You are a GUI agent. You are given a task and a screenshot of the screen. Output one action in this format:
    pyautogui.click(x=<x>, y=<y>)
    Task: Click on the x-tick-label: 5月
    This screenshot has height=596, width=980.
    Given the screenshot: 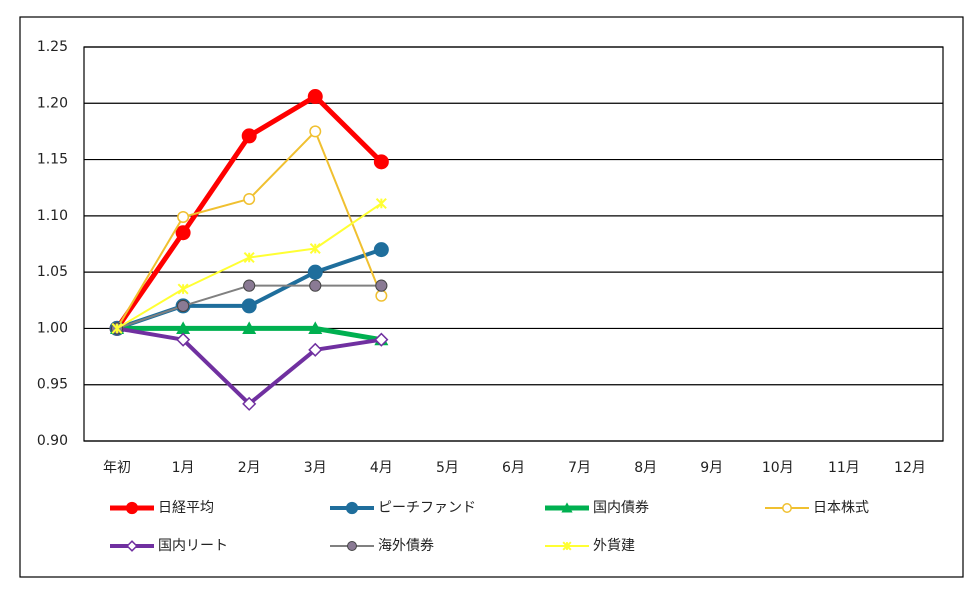 What is the action you would take?
    pyautogui.click(x=447, y=468)
    